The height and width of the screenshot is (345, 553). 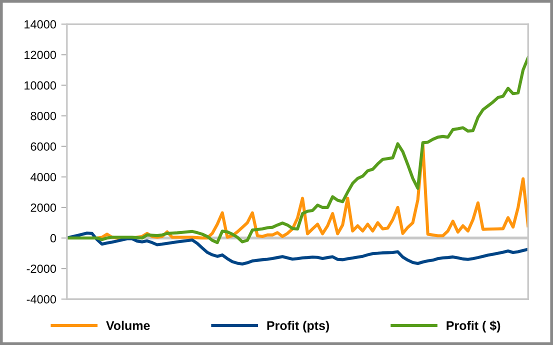 What do you see at coordinates (298, 326) in the screenshot?
I see `legend-label: Profit (pts)` at bounding box center [298, 326].